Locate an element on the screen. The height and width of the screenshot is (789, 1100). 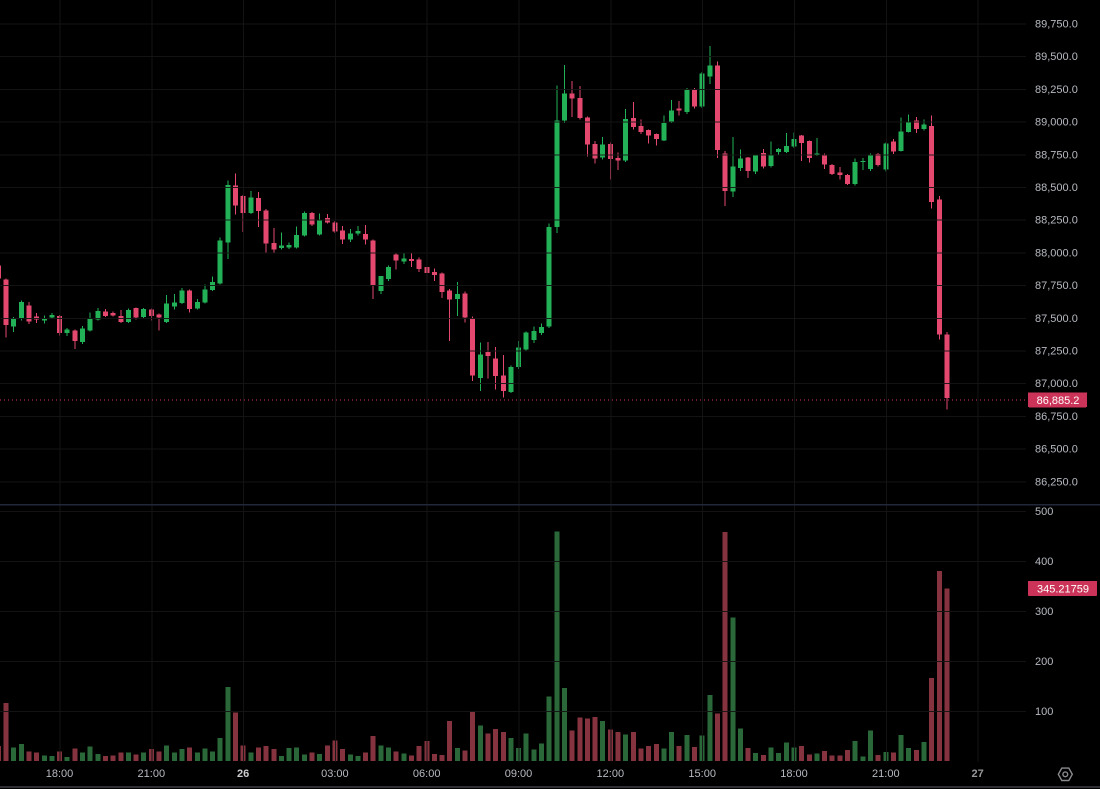
svg-text: 300 is located at coordinates (1044, 612).